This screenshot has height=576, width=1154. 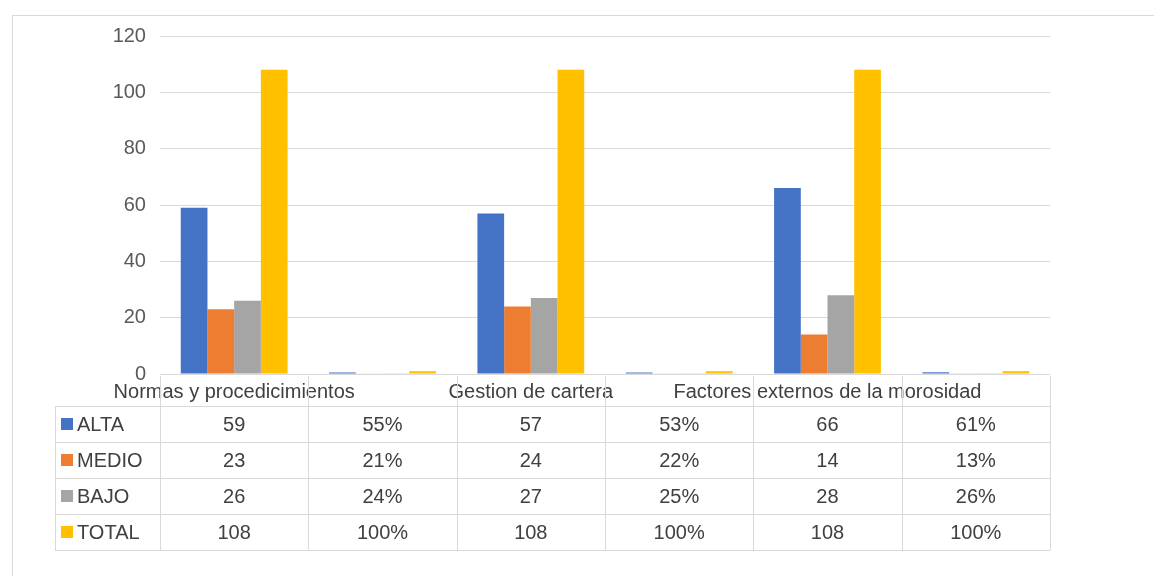 I want to click on y-tick-label: 80, so click(x=134, y=147).